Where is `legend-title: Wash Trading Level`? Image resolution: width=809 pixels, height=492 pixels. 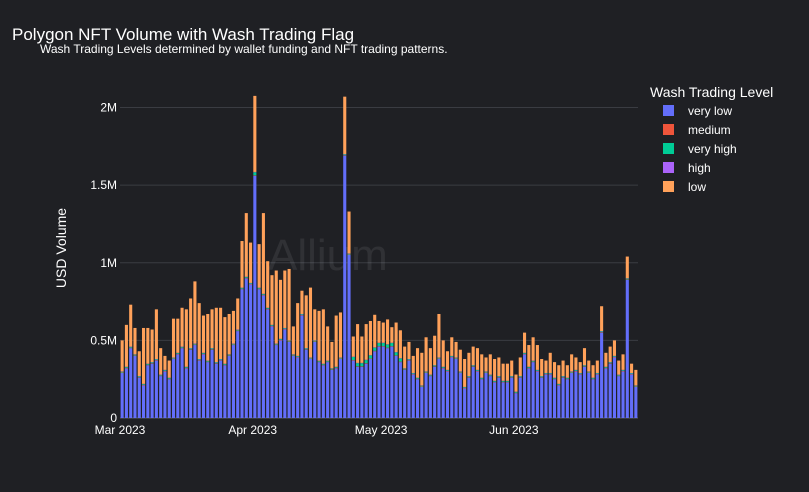
legend-title: Wash Trading Level is located at coordinates (711, 92).